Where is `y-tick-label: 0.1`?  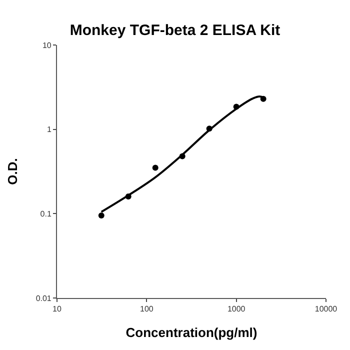 y-tick-label: 0.1 is located at coordinates (46, 213).